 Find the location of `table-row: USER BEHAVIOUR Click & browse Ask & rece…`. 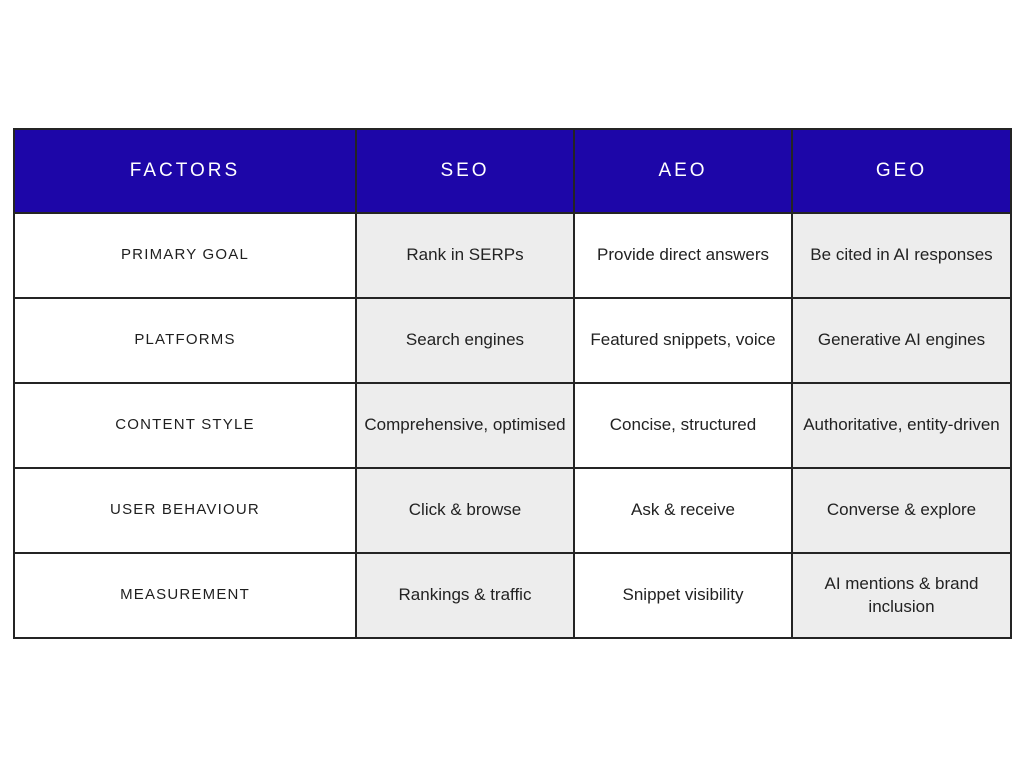

table-row: USER BEHAVIOUR Click & browse Ask & rece… is located at coordinates (512, 510).